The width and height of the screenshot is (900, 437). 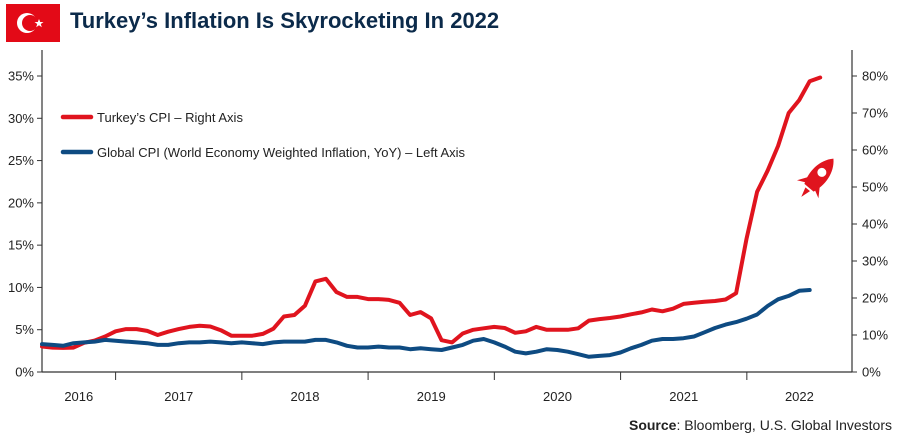 What do you see at coordinates (875, 335) in the screenshot?
I see `right-tick-label: 10%` at bounding box center [875, 335].